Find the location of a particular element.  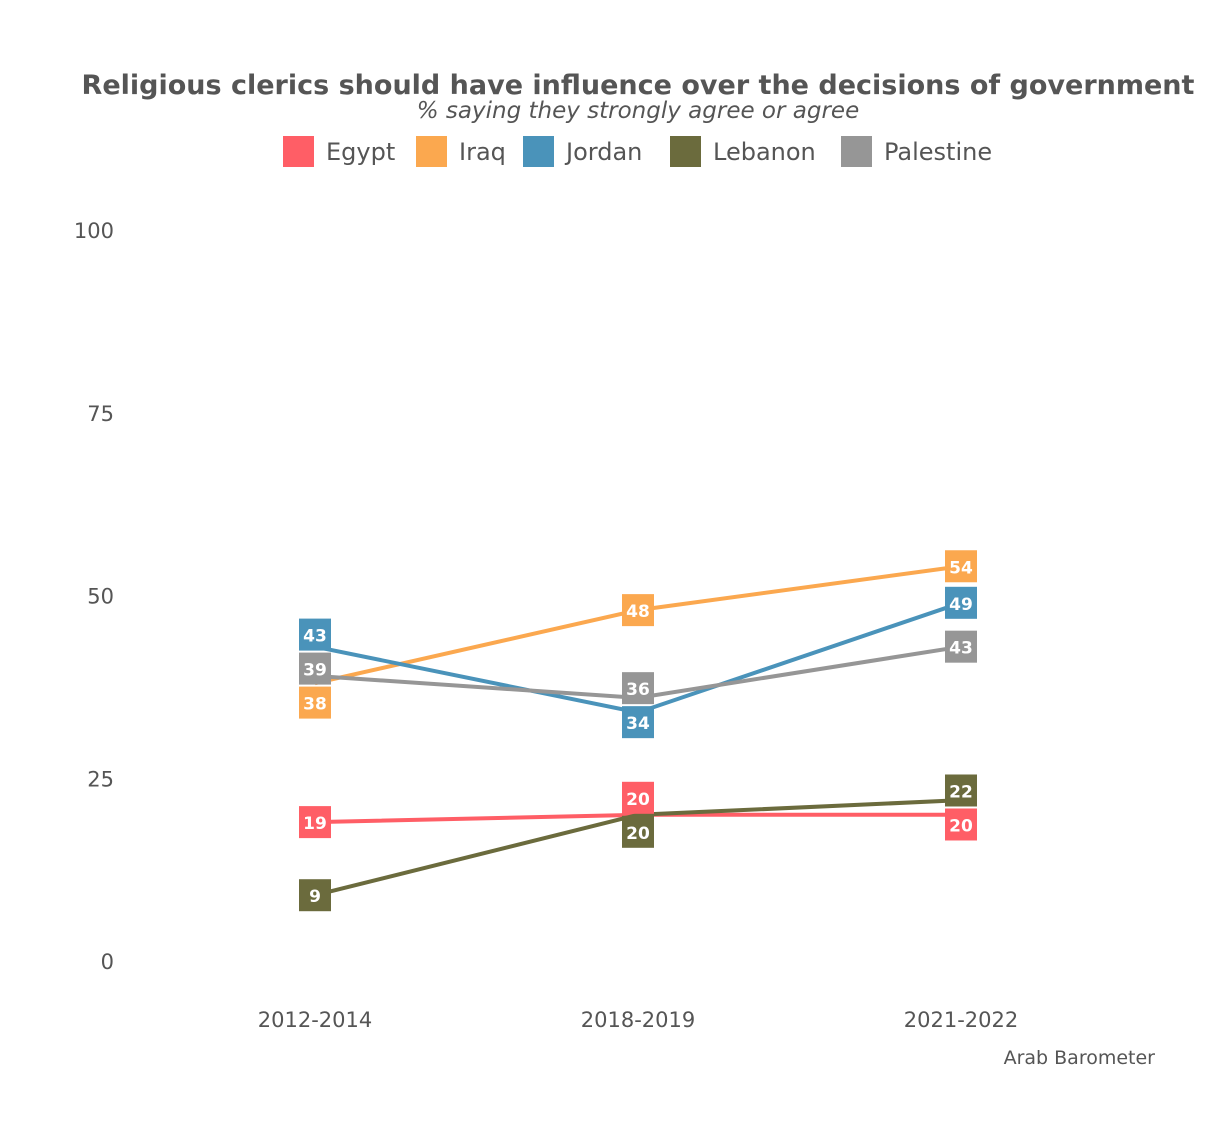

data-label-iraq: 38 is located at coordinates (315, 705).